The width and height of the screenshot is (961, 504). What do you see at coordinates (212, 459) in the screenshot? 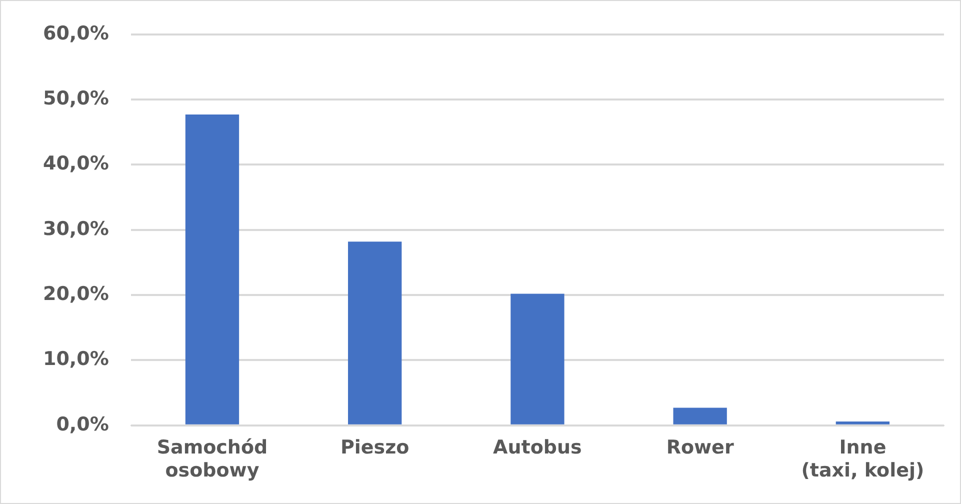
I see `x-tick-label: Samochód osobowy` at bounding box center [212, 459].